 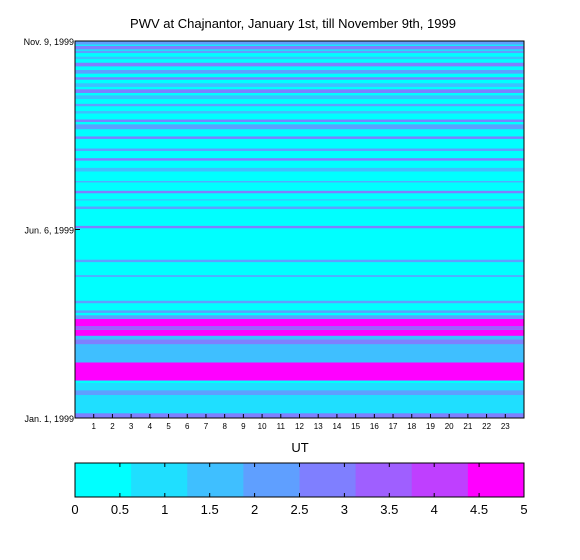 I want to click on x-tick-label: 1, so click(x=93, y=426).